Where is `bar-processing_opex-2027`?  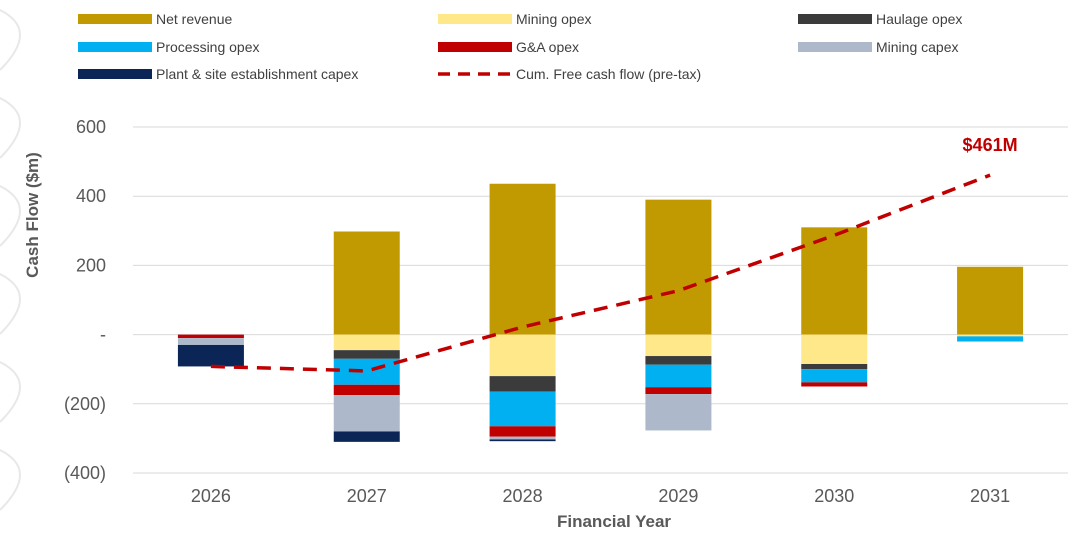
bar-processing_opex-2027 is located at coordinates (366, 371).